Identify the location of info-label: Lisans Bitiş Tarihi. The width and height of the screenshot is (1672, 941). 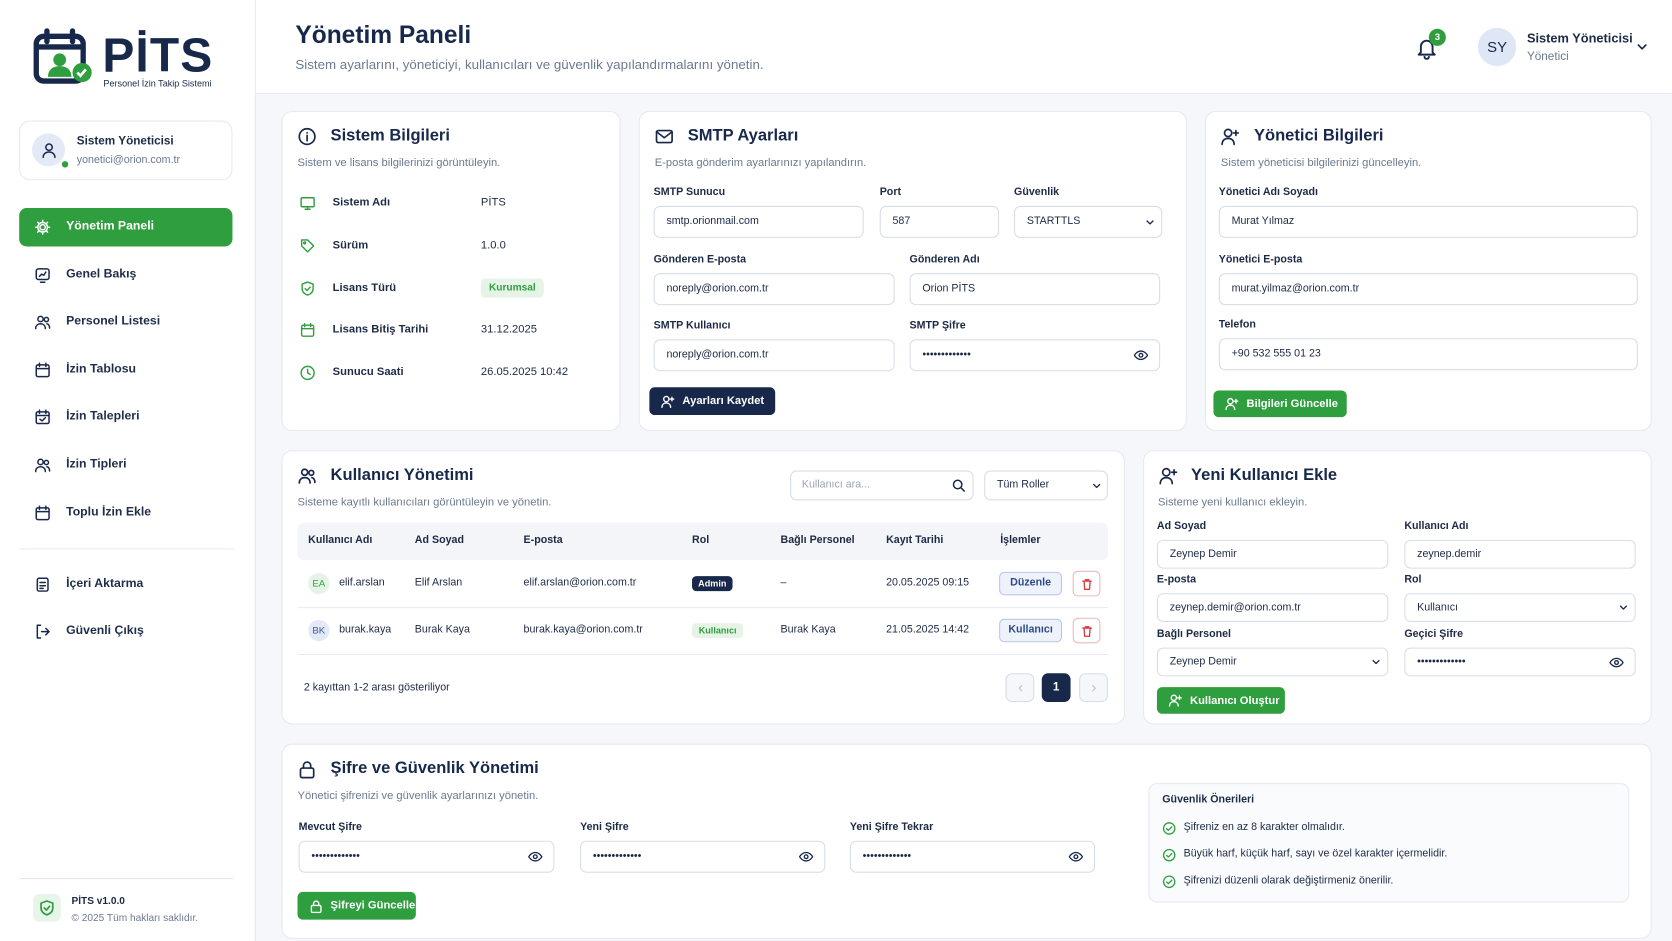
(380, 329).